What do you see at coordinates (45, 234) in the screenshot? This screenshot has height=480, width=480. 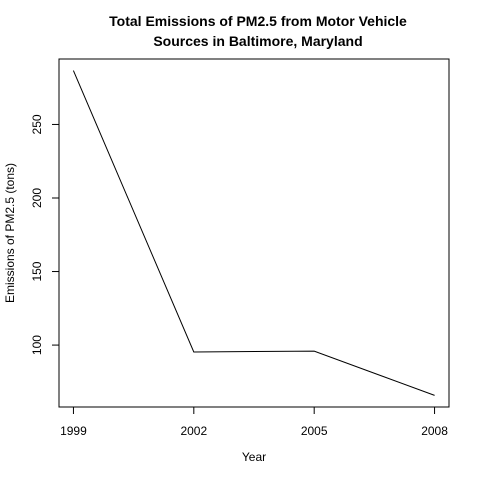 I see `y-axis: 100 150 200 250` at bounding box center [45, 234].